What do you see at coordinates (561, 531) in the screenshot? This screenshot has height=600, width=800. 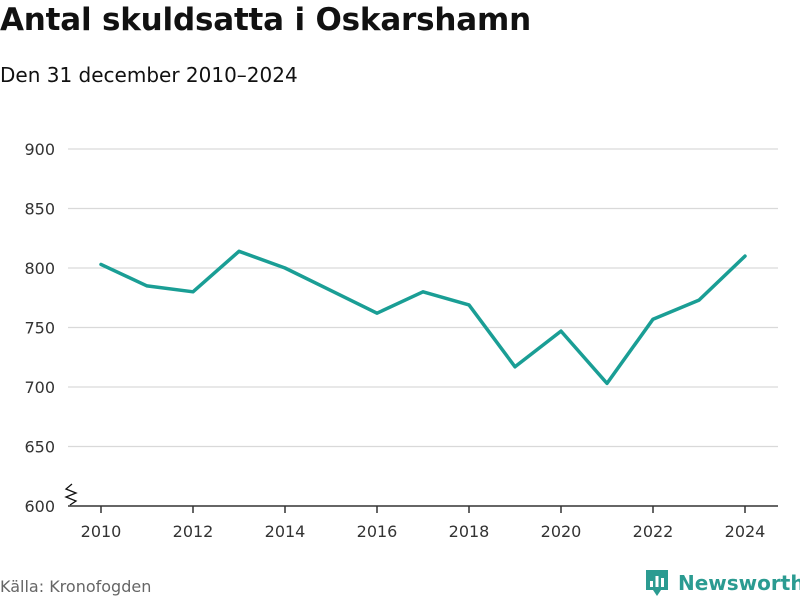 I see `x-tick-label-2020: 2020` at bounding box center [561, 531].